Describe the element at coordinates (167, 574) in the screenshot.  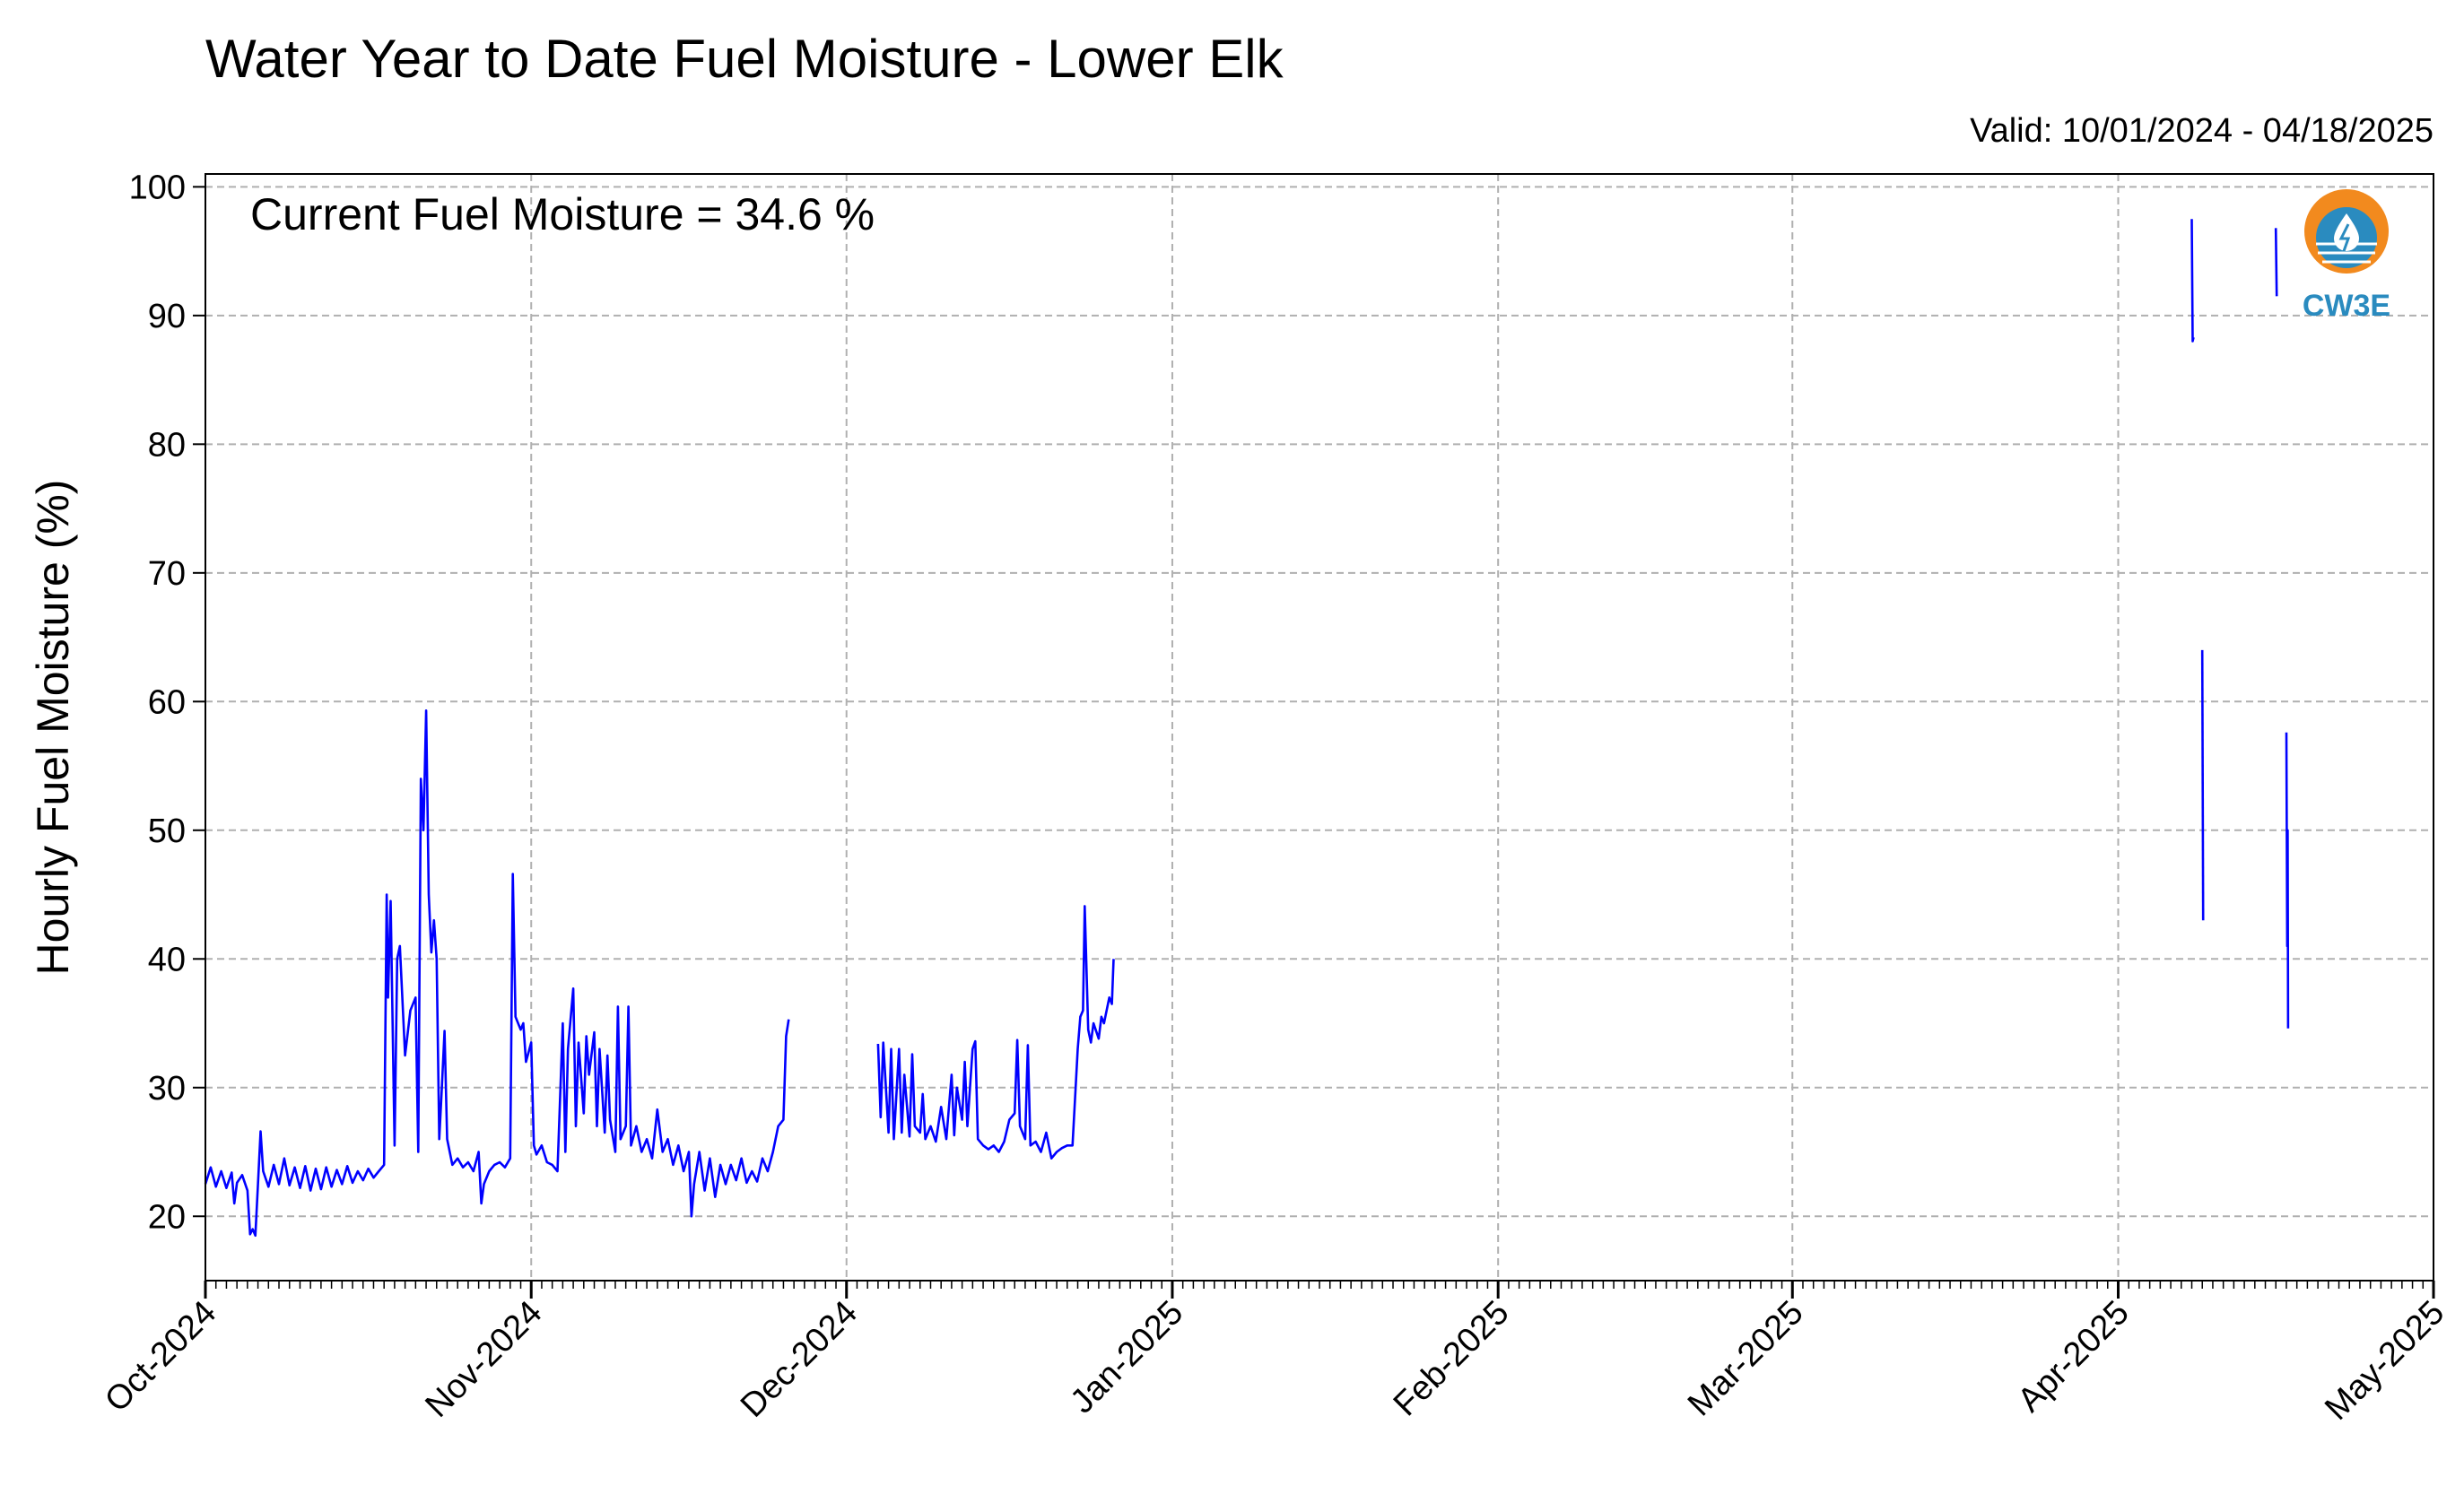
I see `y-tick-label: 70` at that location.